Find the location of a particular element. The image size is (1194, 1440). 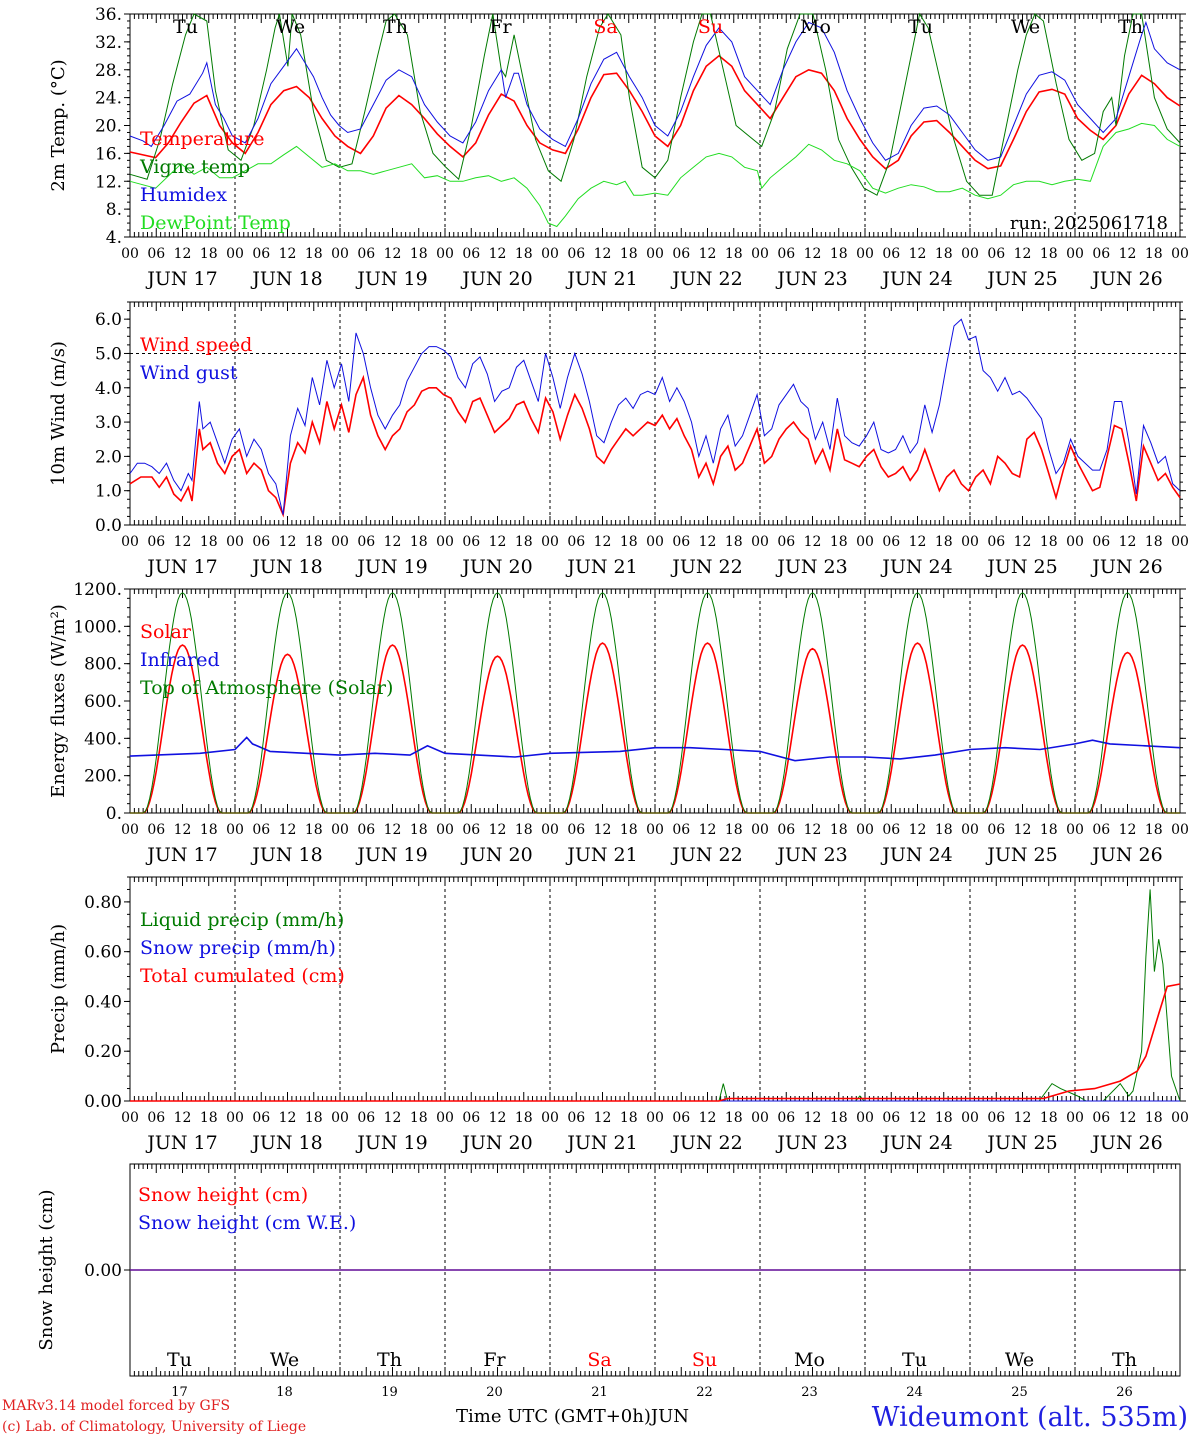

weekday-label: Sa is located at coordinates (605, 27).